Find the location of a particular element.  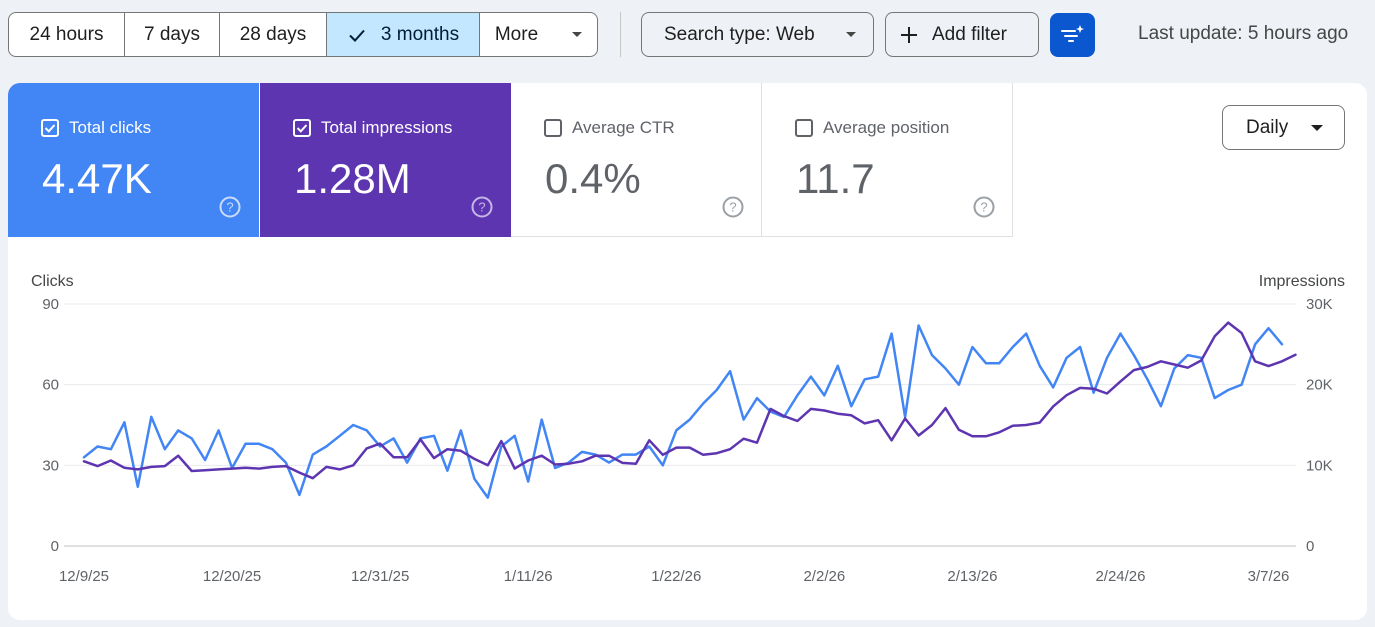

range-3-months: 3 months is located at coordinates (403, 34).